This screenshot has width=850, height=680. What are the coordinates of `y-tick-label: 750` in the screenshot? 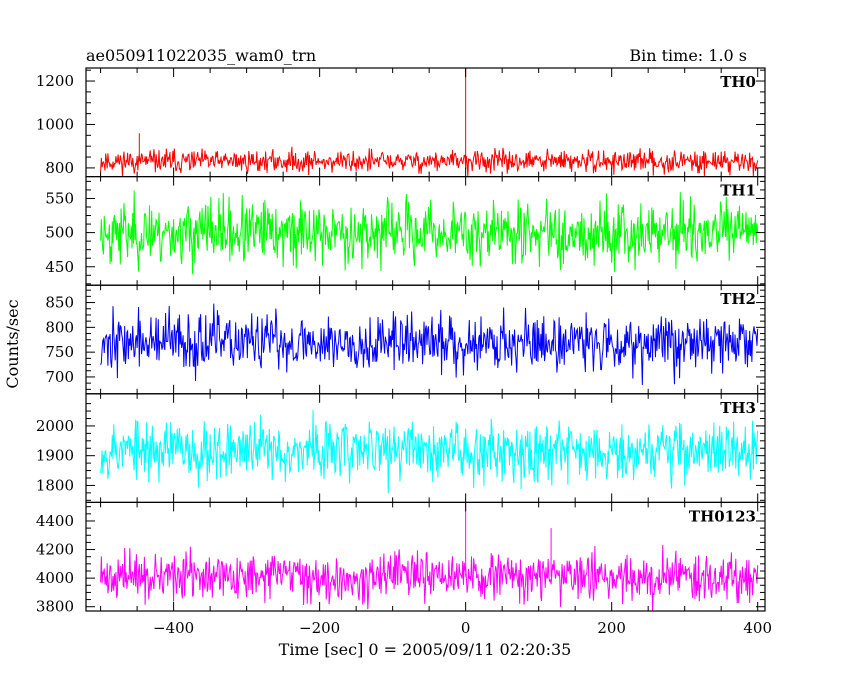 It's located at (59, 352).